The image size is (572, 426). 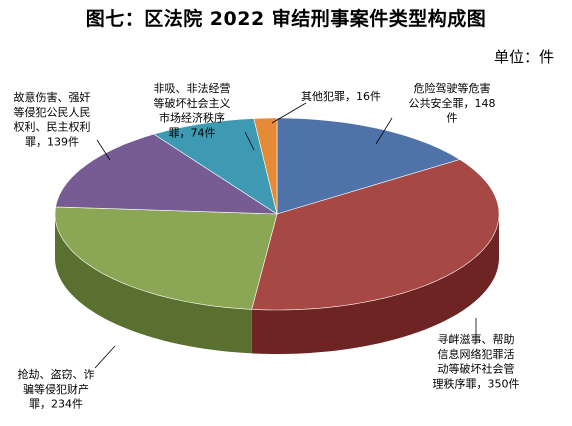 I want to click on data-label-3-line-2: 权利、民主权利, so click(x=52, y=127).